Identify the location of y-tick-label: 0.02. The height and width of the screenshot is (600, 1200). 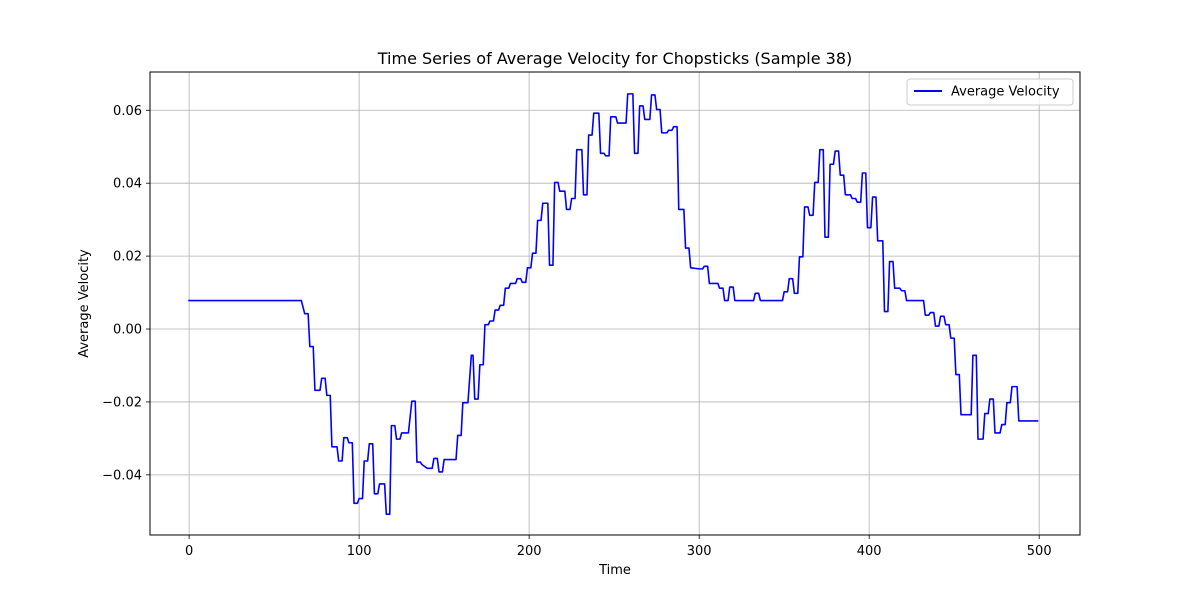
(127, 257).